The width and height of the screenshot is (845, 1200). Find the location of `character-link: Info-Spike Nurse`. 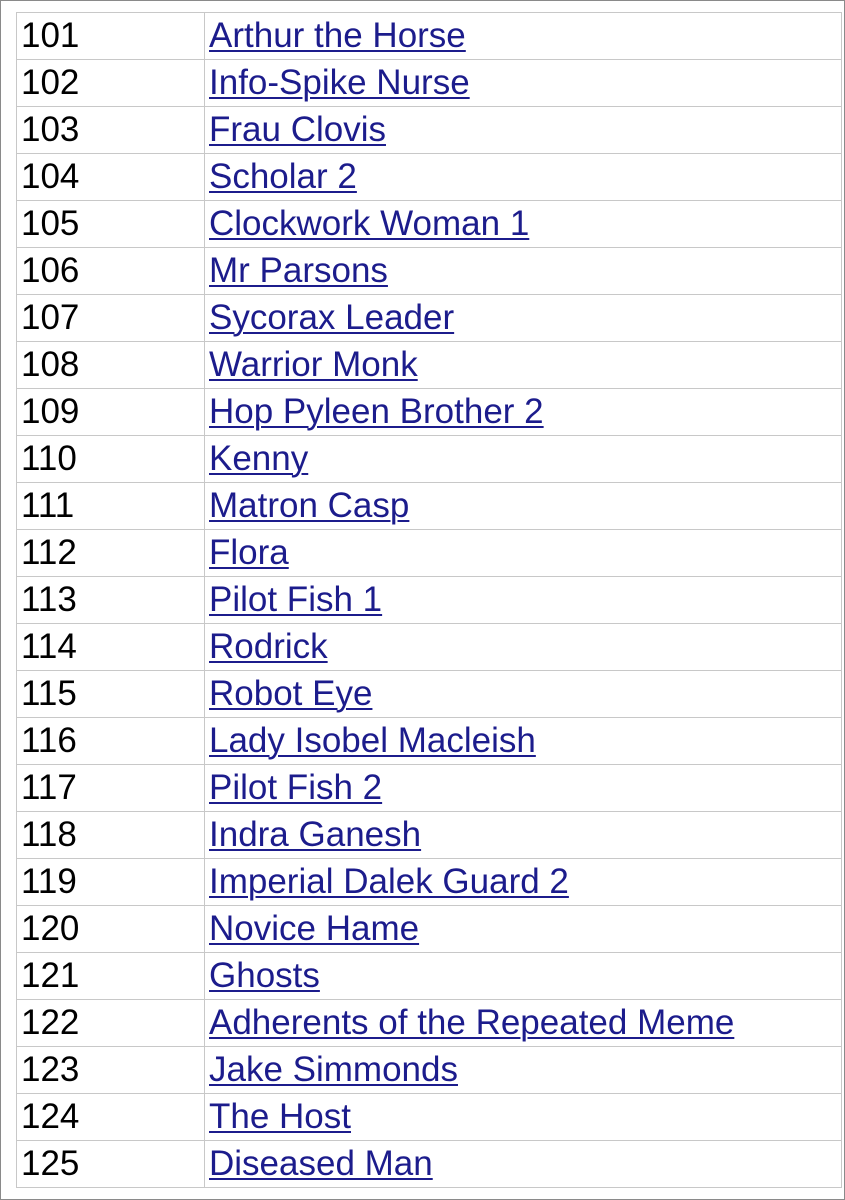

character-link: Info-Spike Nurse is located at coordinates (339, 82).